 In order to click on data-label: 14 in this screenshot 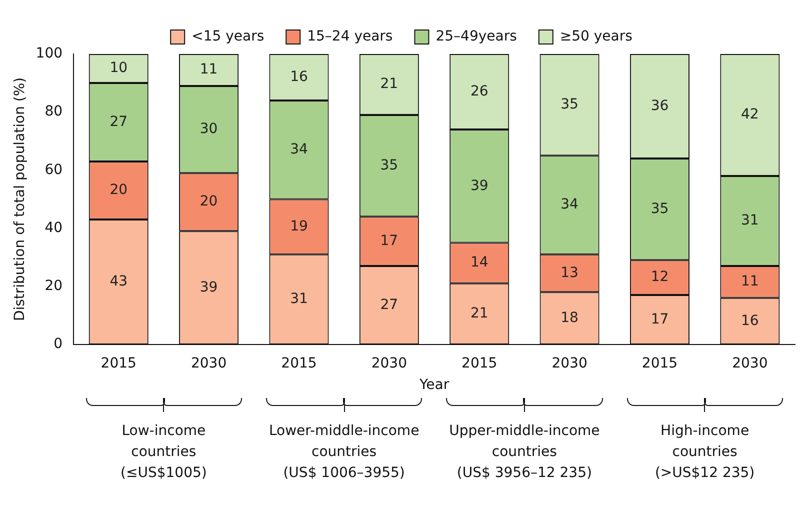, I will do `click(479, 262)`.